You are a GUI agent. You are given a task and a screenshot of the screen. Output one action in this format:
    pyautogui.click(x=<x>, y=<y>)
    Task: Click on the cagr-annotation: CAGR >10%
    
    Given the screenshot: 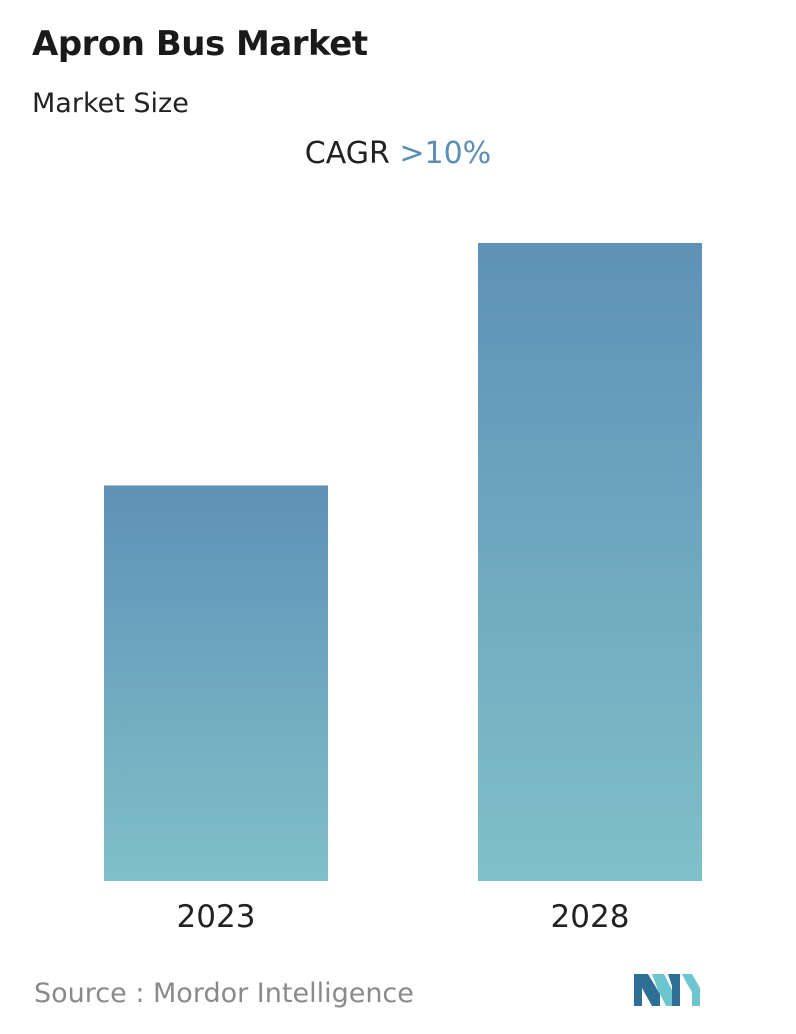 What is the action you would take?
    pyautogui.click(x=398, y=153)
    